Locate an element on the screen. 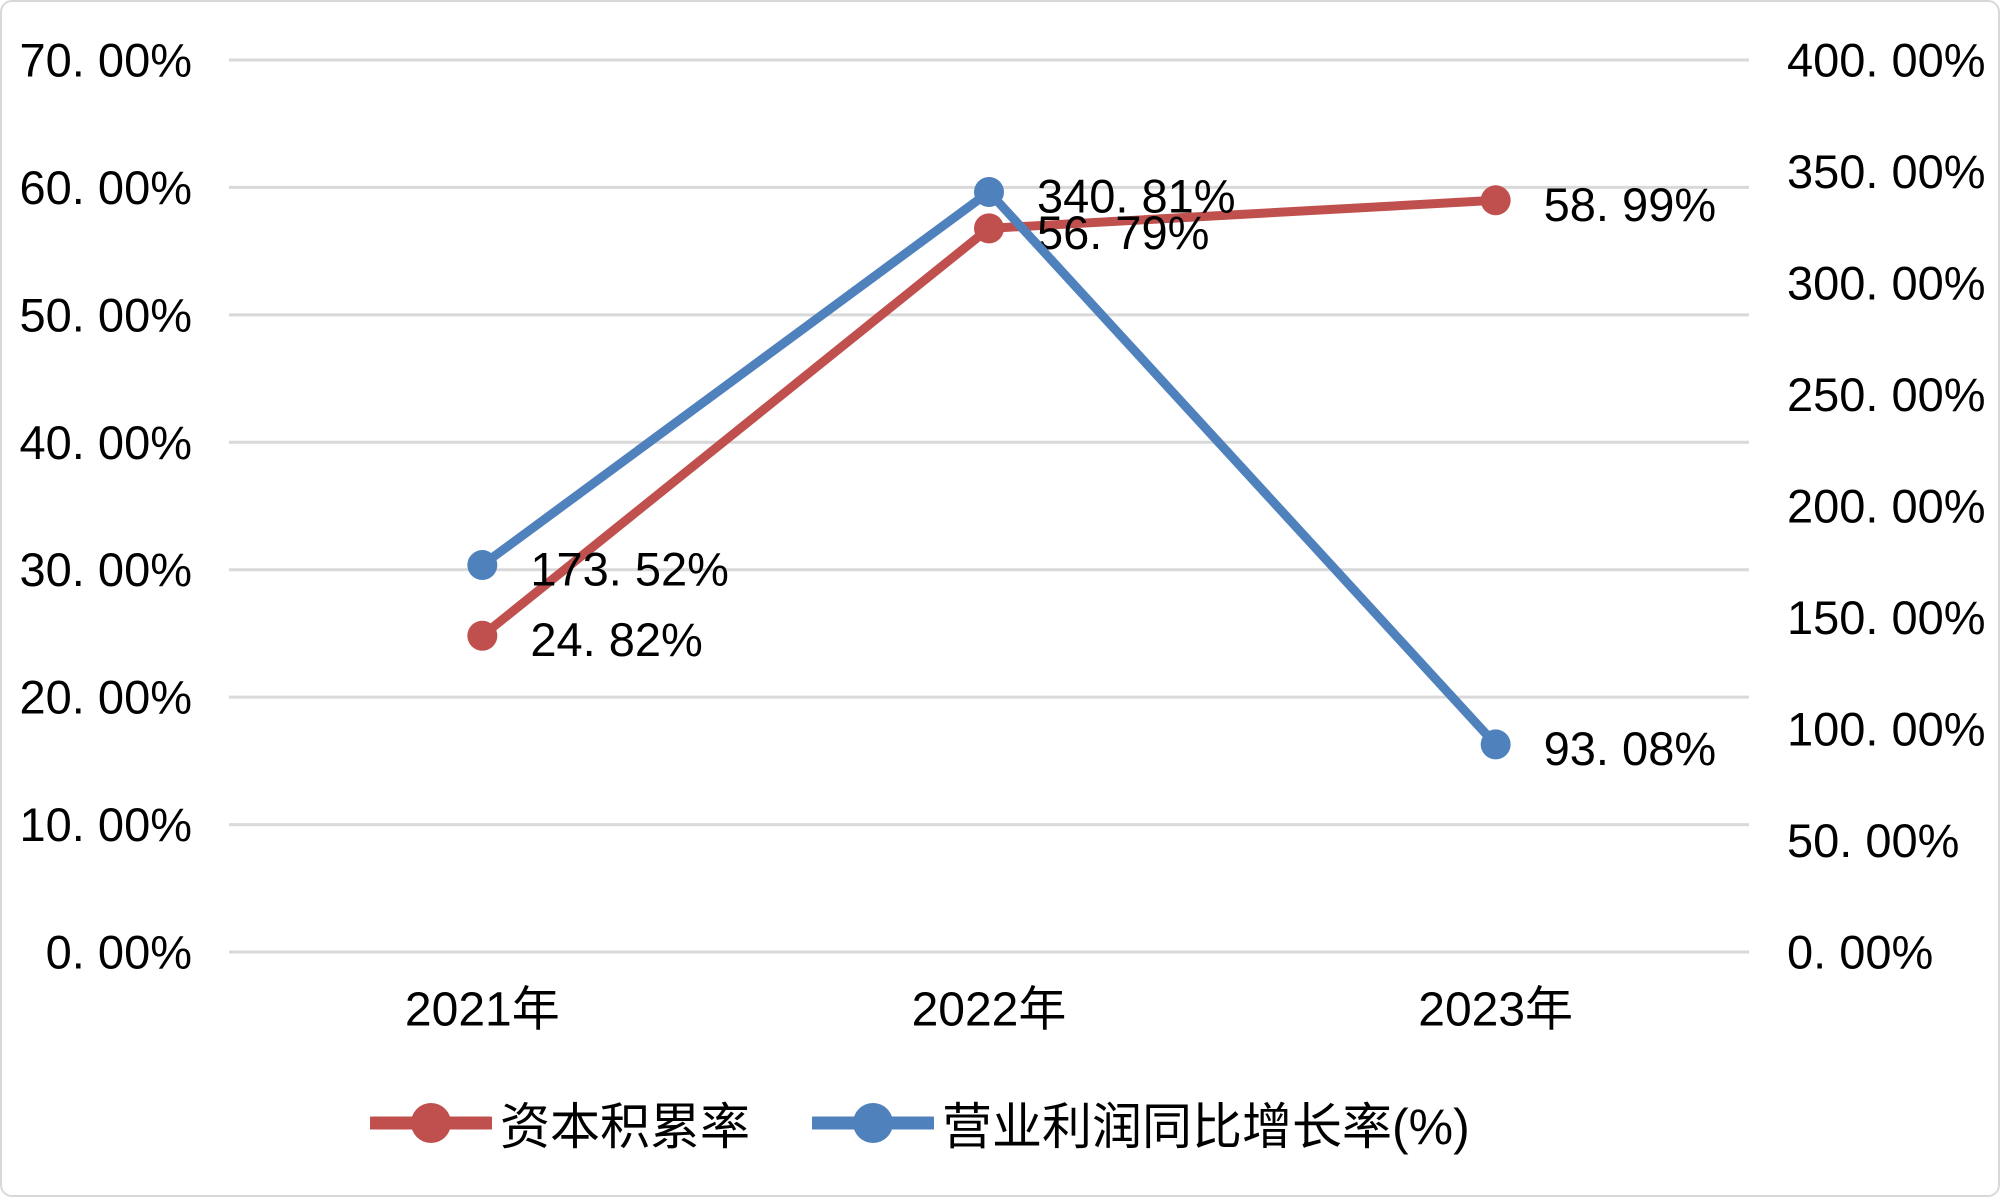 Image resolution: width=2000 pixels, height=1197 pixels. left-axis-tick-label: 30. 00% is located at coordinates (106, 569).